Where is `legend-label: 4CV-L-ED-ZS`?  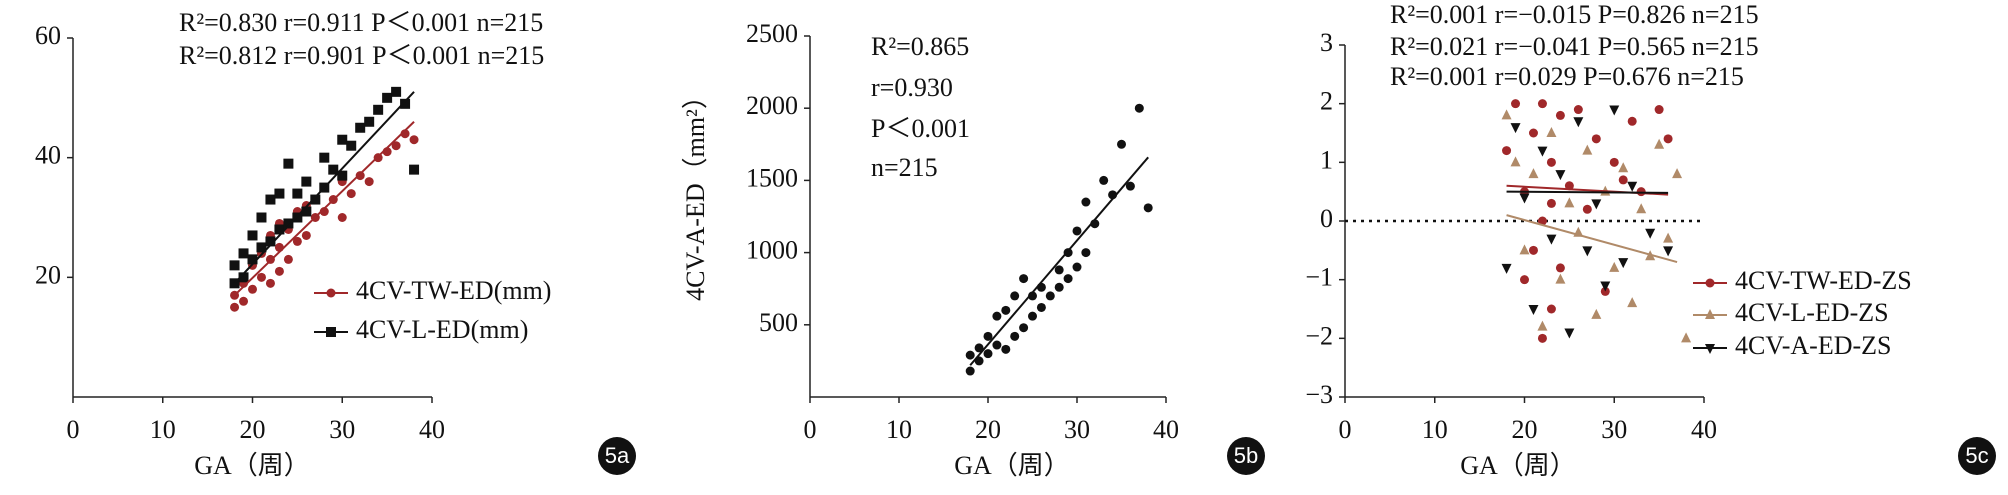
legend-label: 4CV-L-ED-ZS is located at coordinates (1812, 312).